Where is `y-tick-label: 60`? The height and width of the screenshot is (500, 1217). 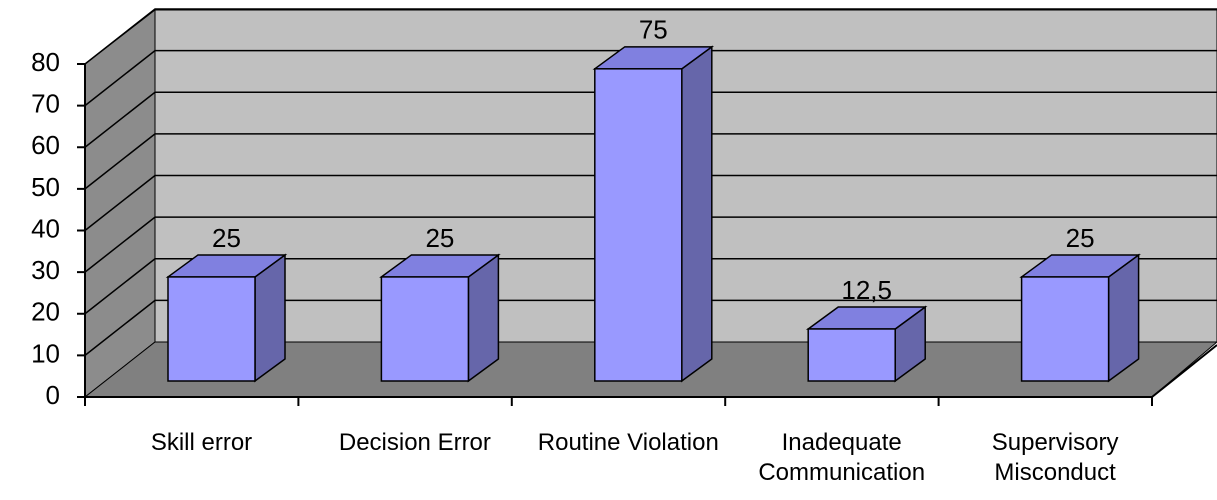 y-tick-label: 60 is located at coordinates (45, 145).